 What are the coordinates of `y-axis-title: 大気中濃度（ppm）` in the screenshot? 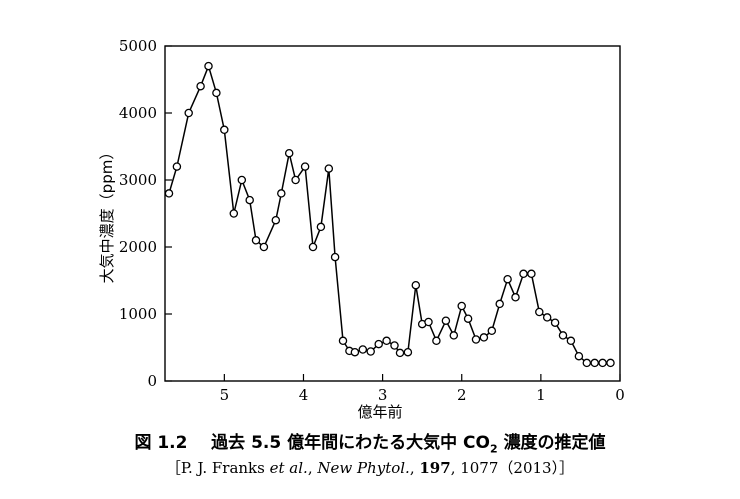 It's located at (107, 214).